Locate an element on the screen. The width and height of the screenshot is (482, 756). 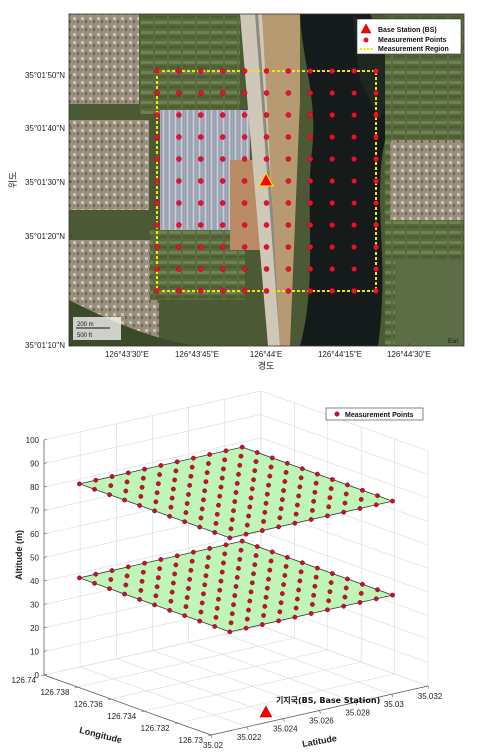
map-x-axis-label: 경도 is located at coordinates (266, 366).